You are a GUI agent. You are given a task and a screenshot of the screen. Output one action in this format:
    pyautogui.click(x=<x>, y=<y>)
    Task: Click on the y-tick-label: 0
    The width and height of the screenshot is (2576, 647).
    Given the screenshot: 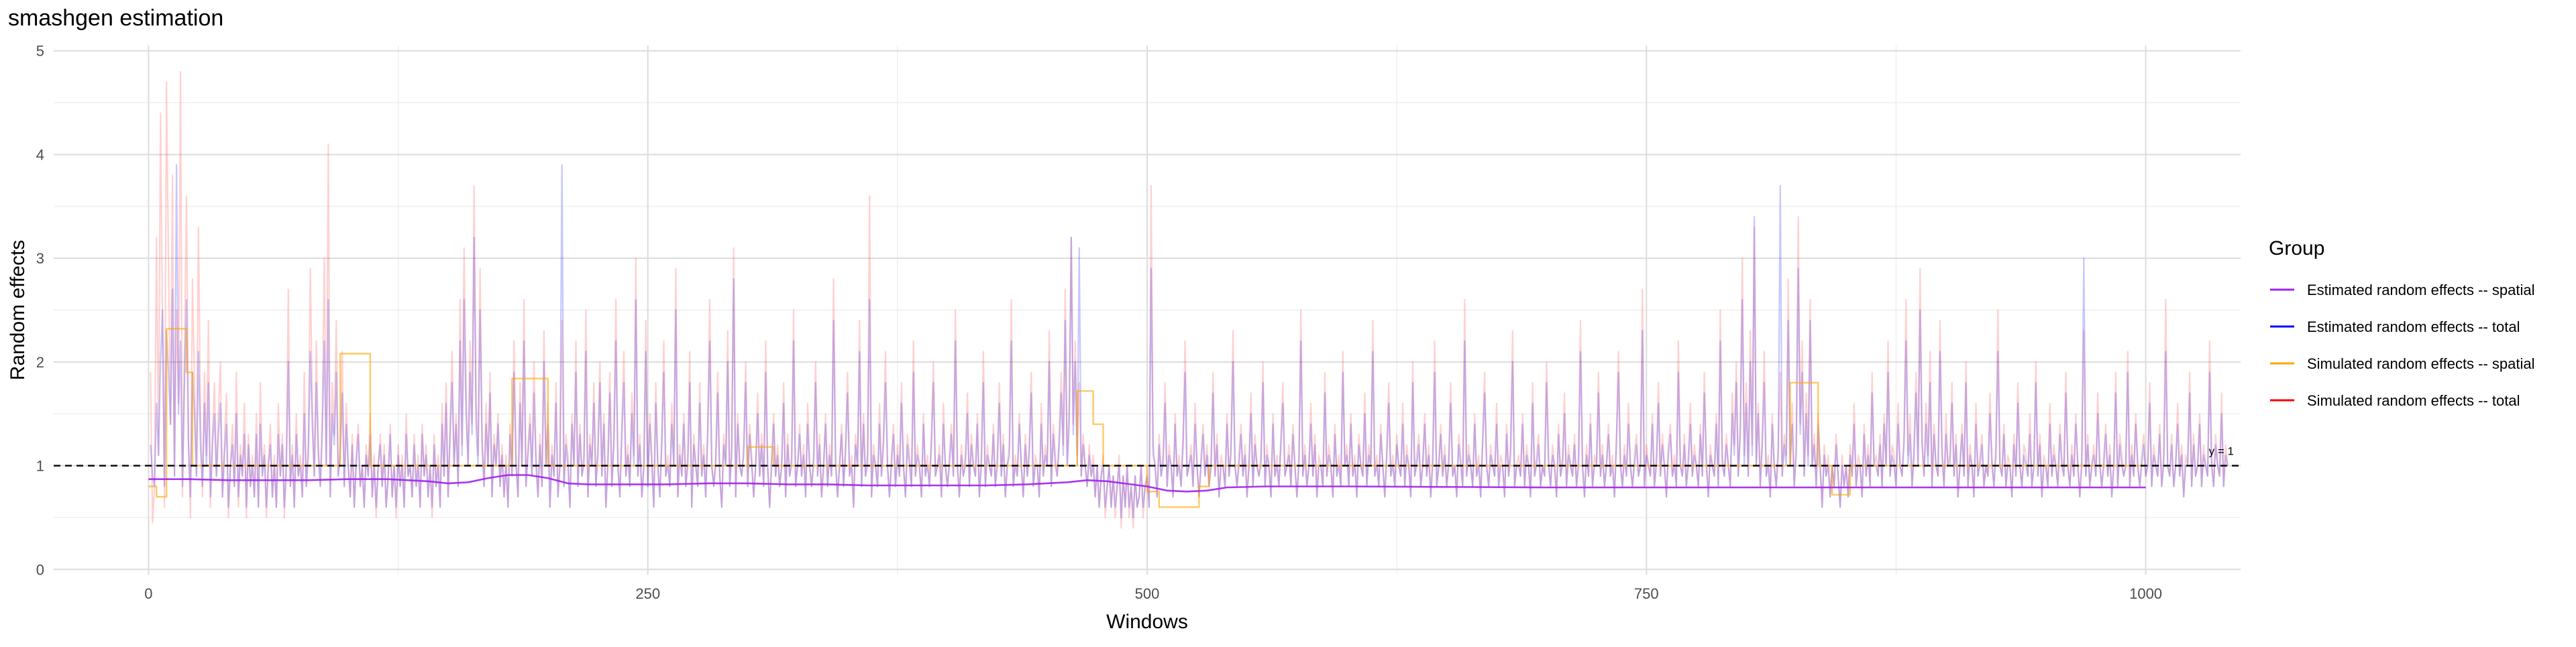 What is the action you would take?
    pyautogui.click(x=40, y=569)
    